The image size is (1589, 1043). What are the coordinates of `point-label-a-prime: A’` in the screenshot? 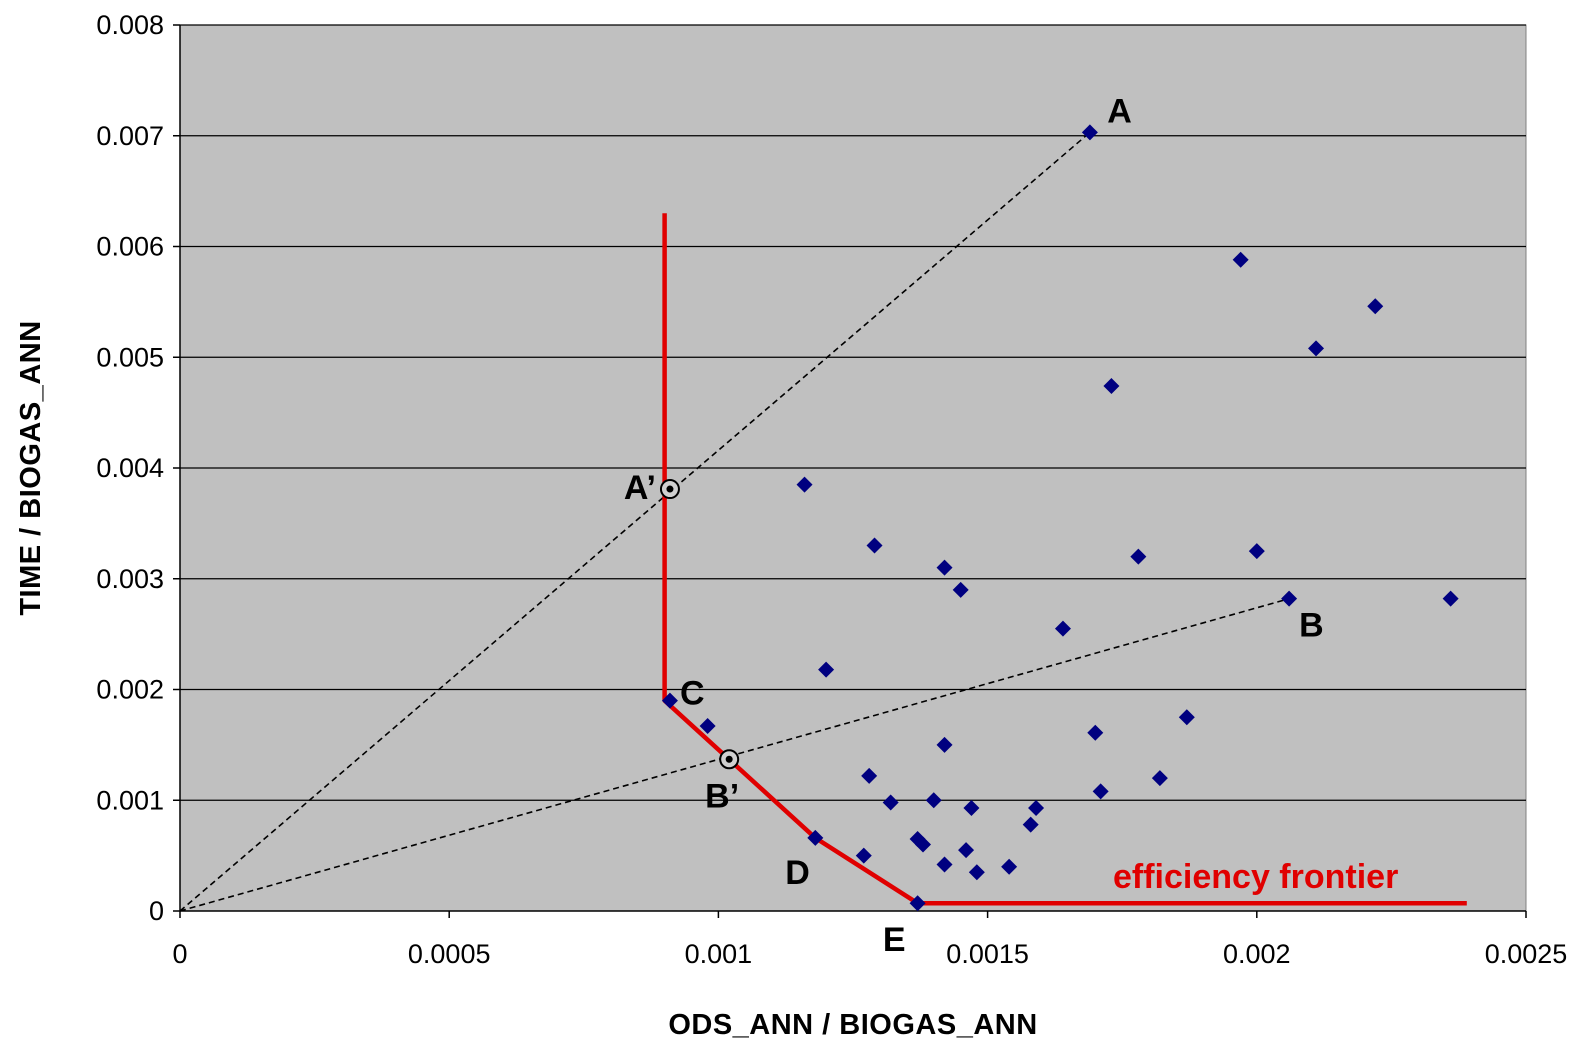 It's located at (640, 488).